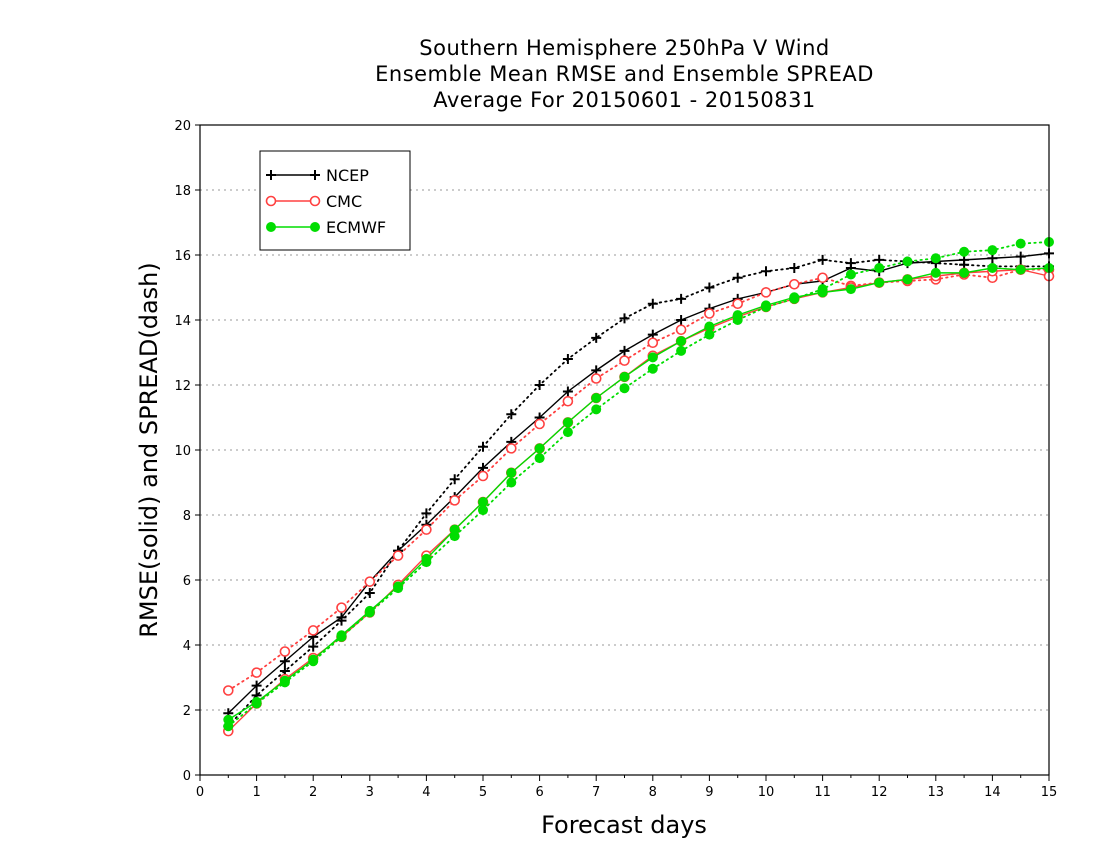 Image resolution: width=1100 pixels, height=850 pixels. I want to click on x-tick-label: 0, so click(200, 792).